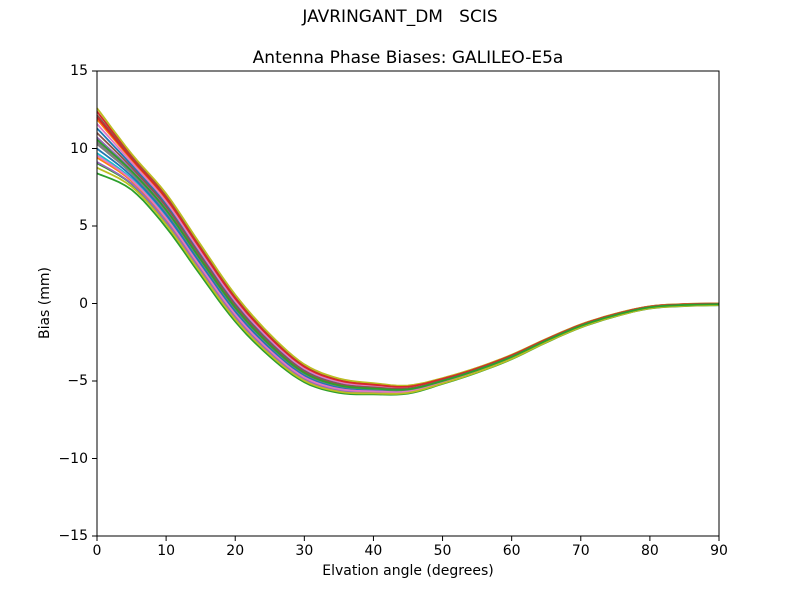 The image size is (800, 600). Describe the element at coordinates (79, 71) in the screenshot. I see `y-tick-label-15: 15` at that location.